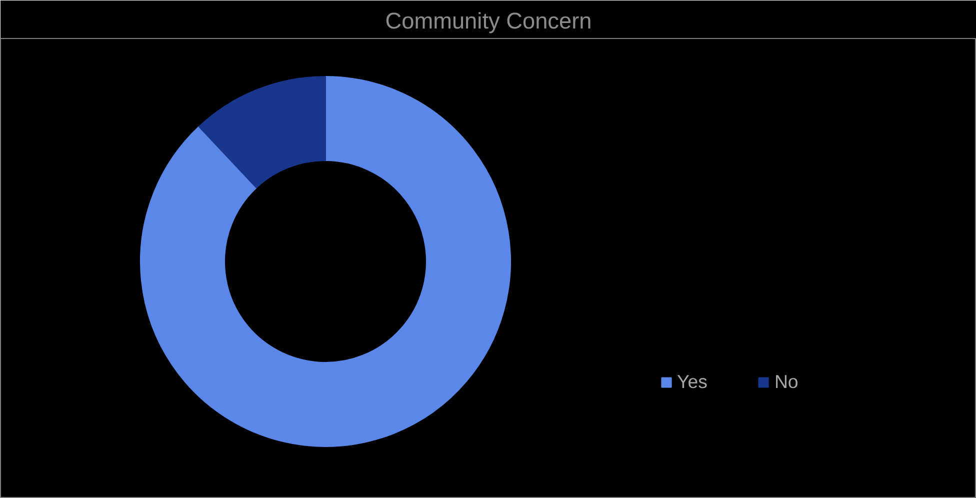  I want to click on chart-title: Community Concern, so click(488, 21).